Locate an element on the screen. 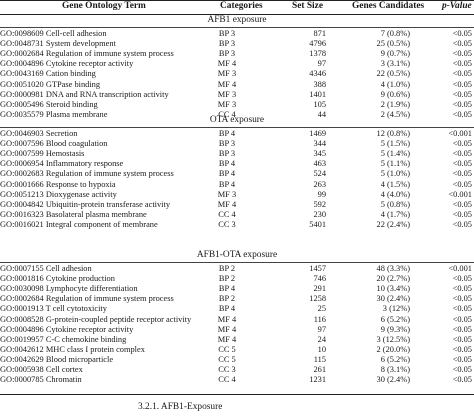 This screenshot has height=416, width=474. header-categories: Categories is located at coordinates (241, 6).